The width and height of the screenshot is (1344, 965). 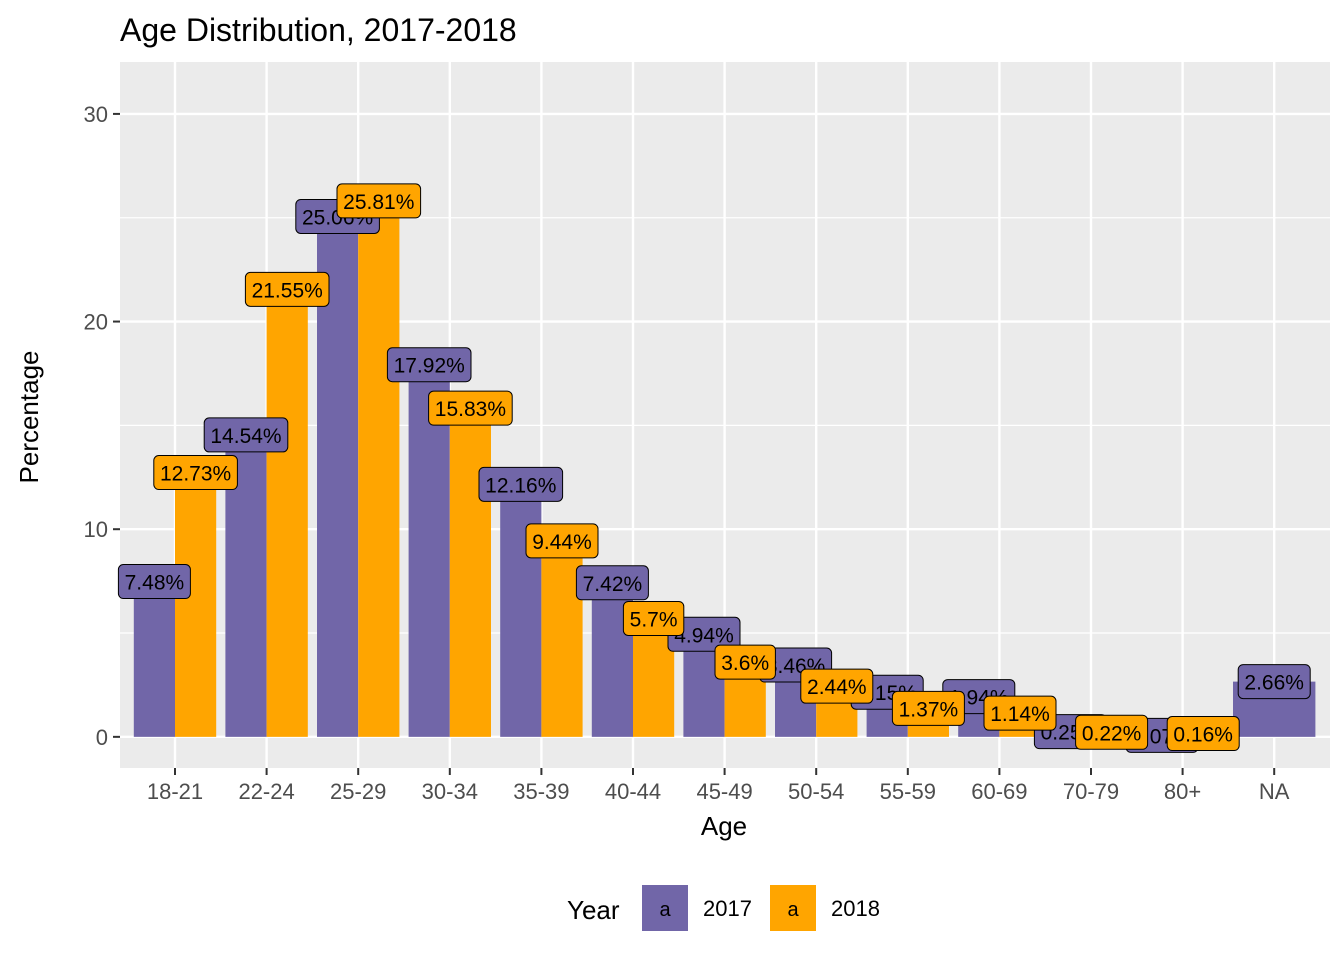 I want to click on bar-label-2017-NA: 2.66%, so click(x=1274, y=683).